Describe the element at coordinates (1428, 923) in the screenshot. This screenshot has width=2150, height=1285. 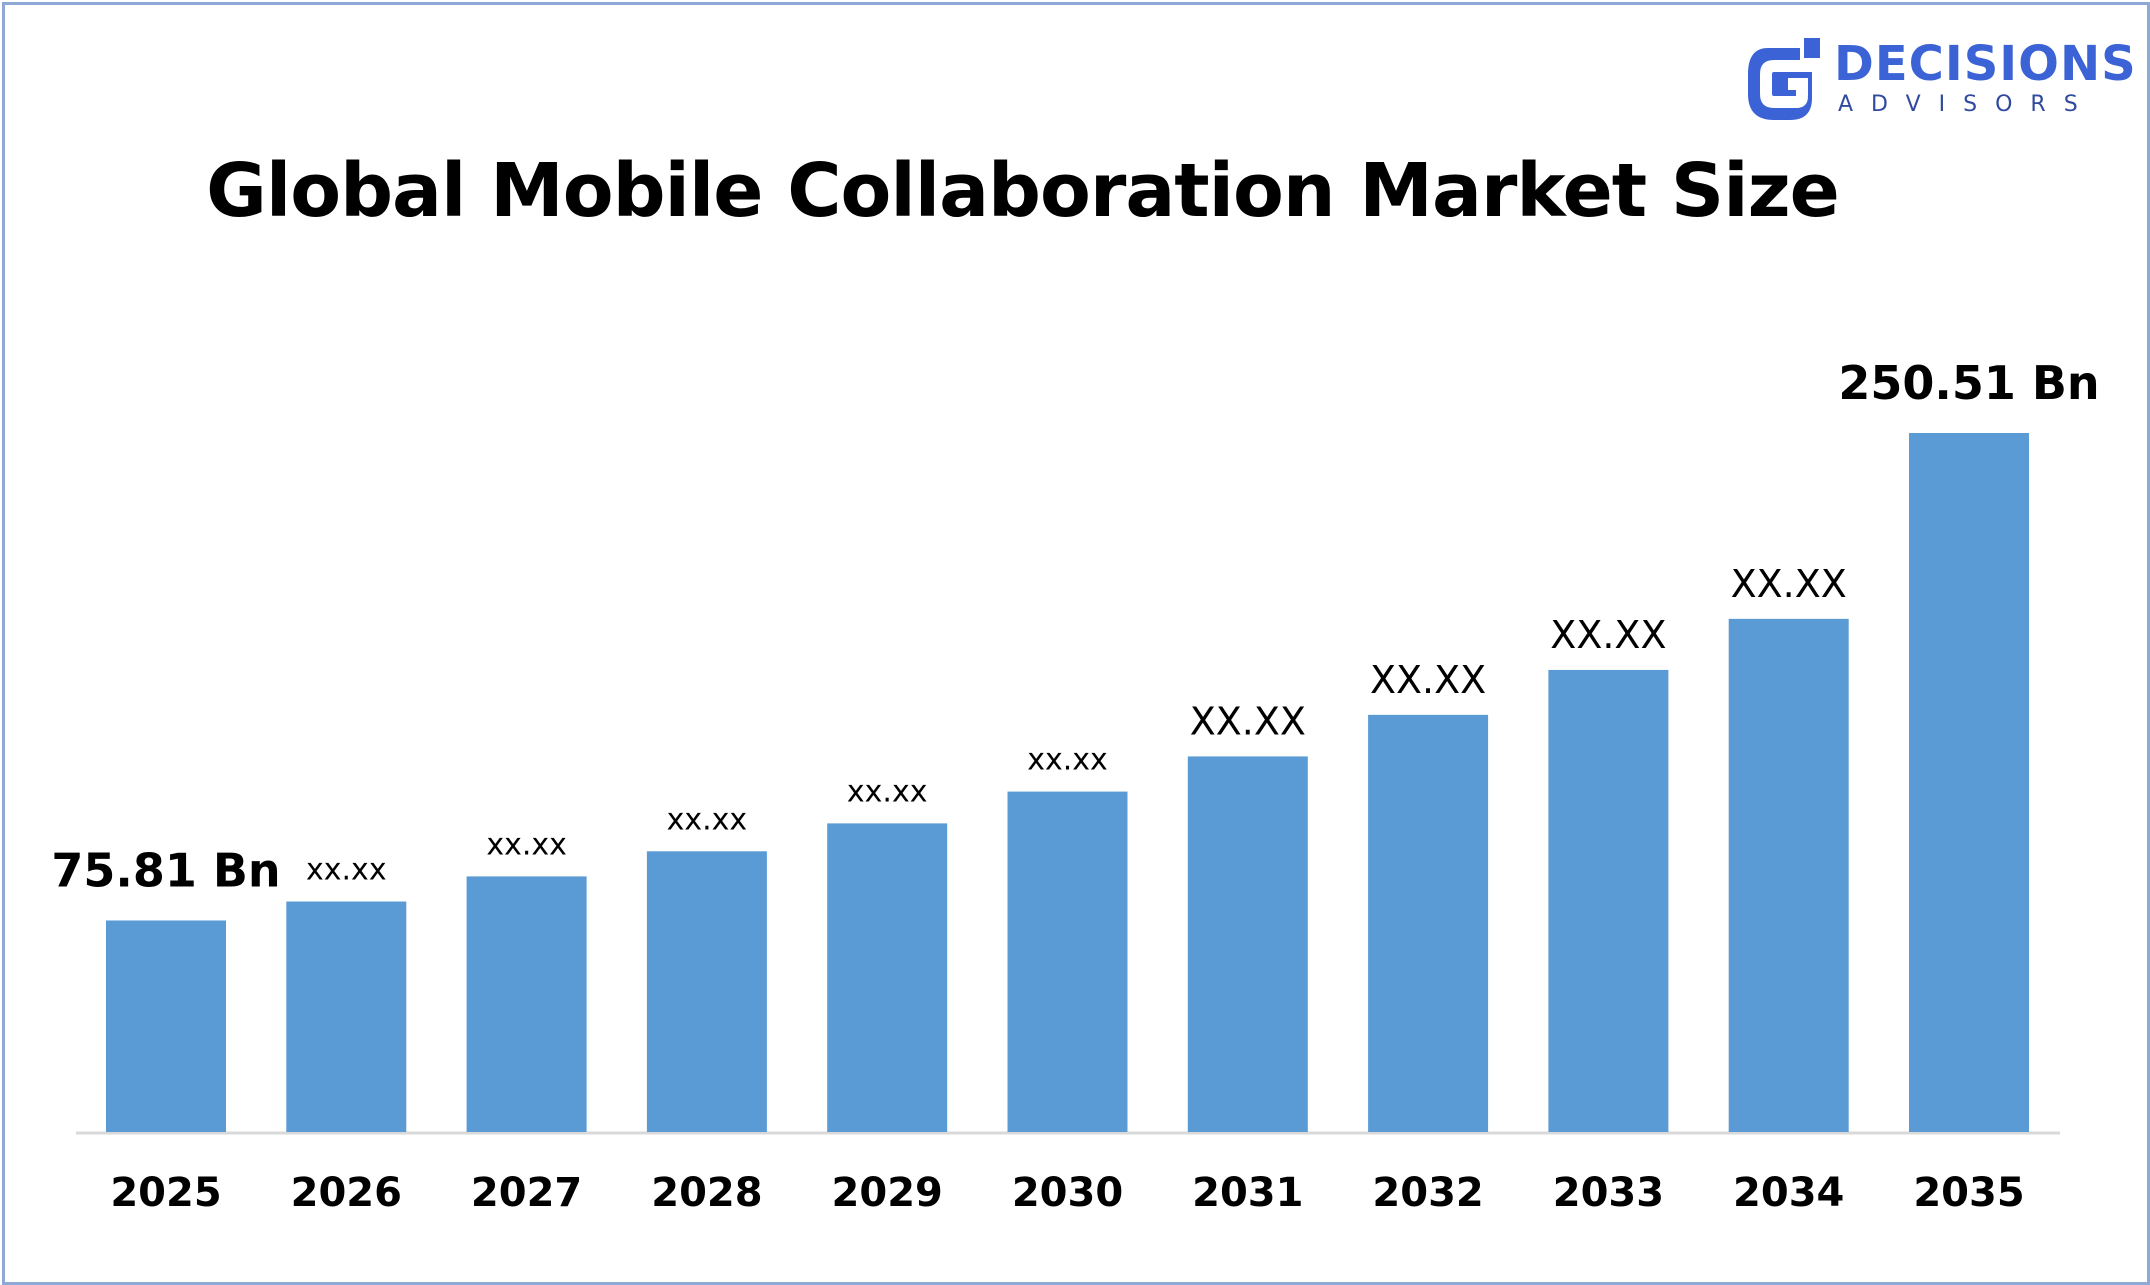
I see `bar-2032` at that location.